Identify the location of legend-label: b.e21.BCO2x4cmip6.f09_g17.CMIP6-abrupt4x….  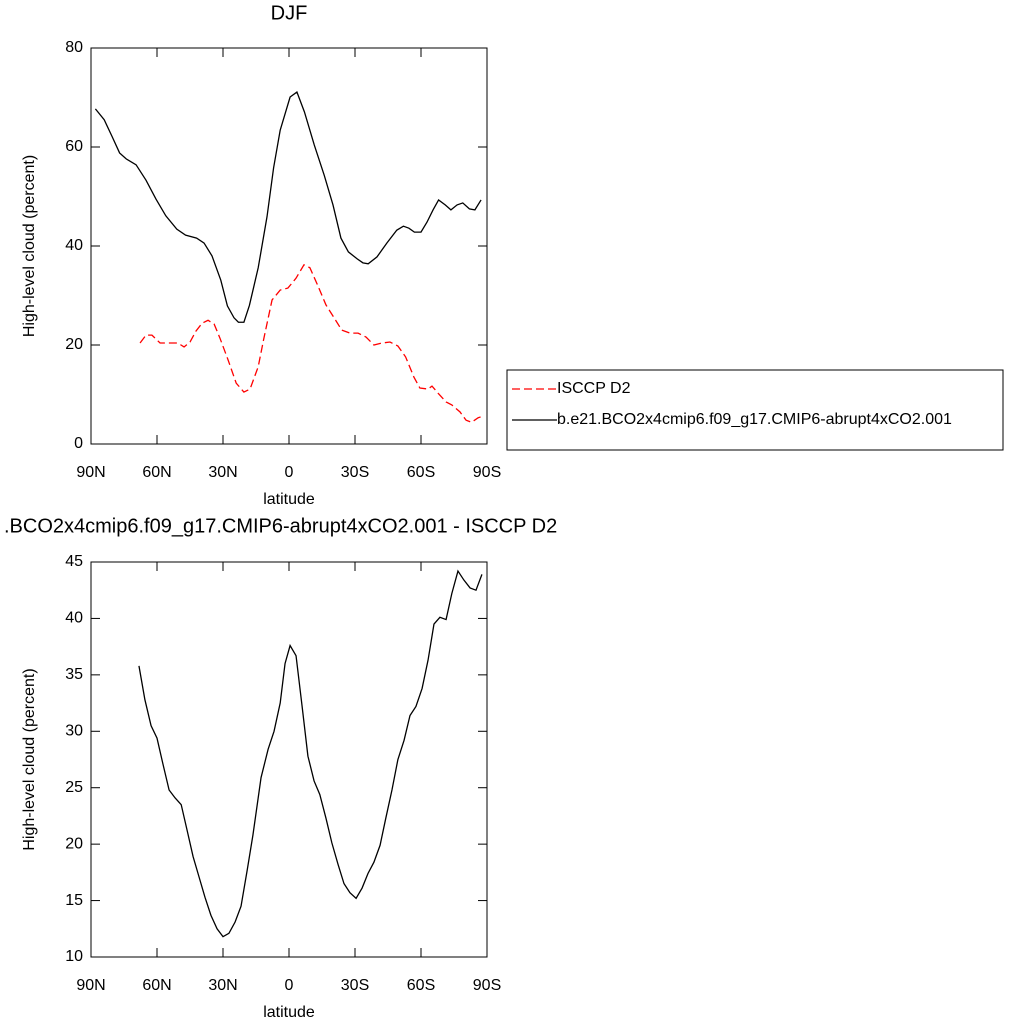
(754, 419).